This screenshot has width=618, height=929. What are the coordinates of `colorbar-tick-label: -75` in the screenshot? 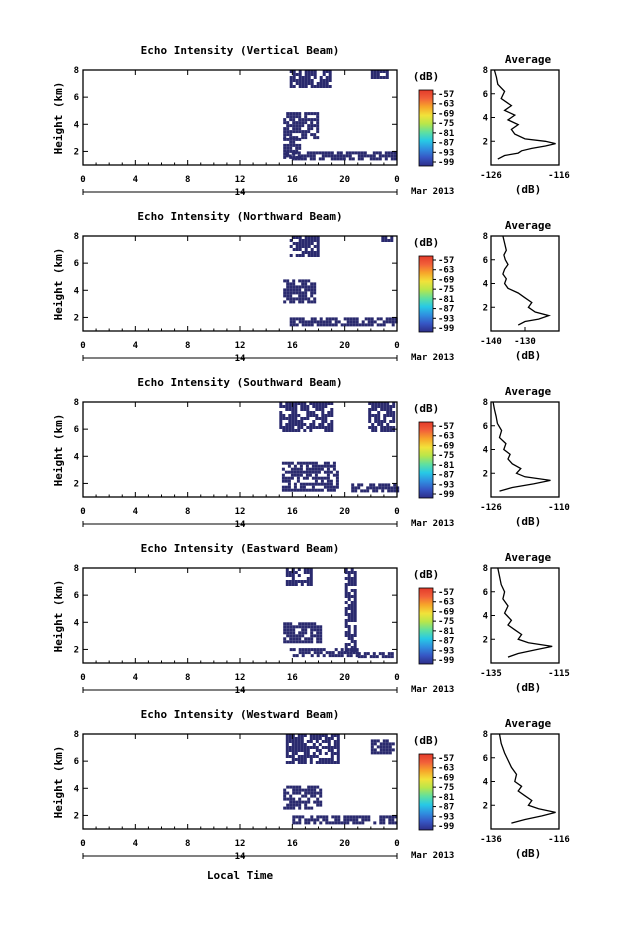 It's located at (446, 290).